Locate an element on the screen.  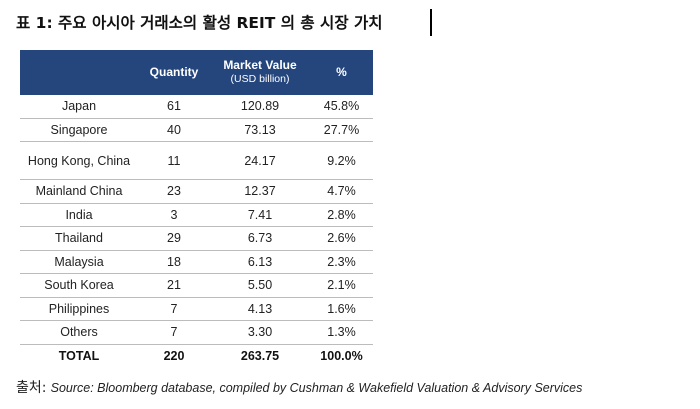
source-label: 출처: is located at coordinates (31, 388).